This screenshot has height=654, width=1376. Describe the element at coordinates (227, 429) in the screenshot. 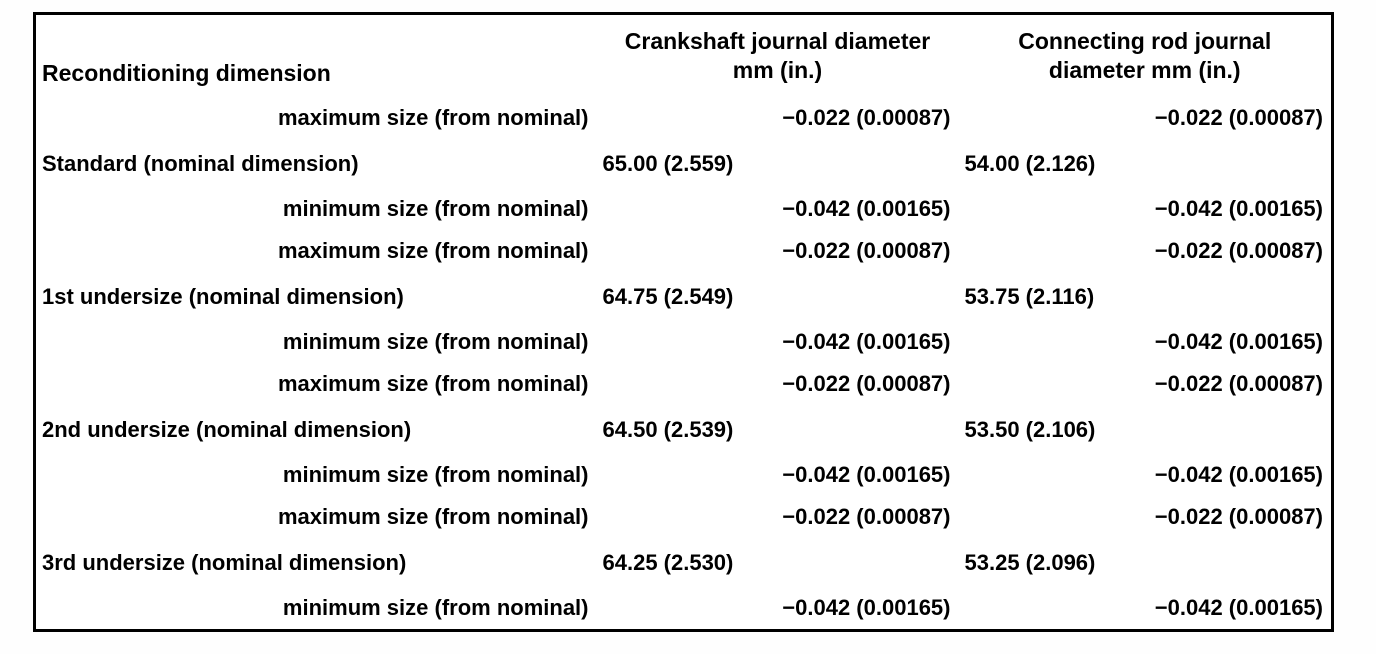

I see `group-name-2nd-undersize: 2nd undersize (nominal dimension)` at that location.